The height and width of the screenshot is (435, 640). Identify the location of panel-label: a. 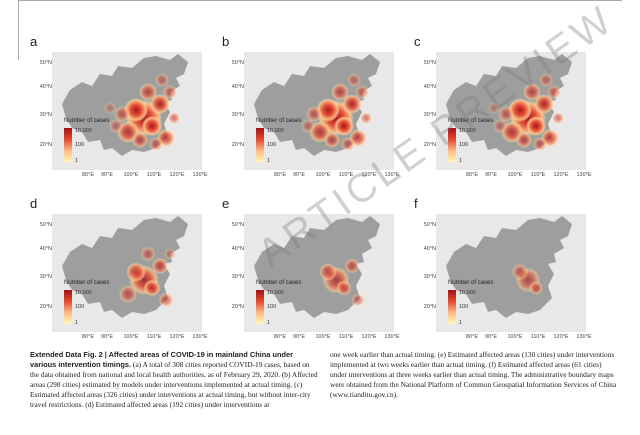
(34, 41).